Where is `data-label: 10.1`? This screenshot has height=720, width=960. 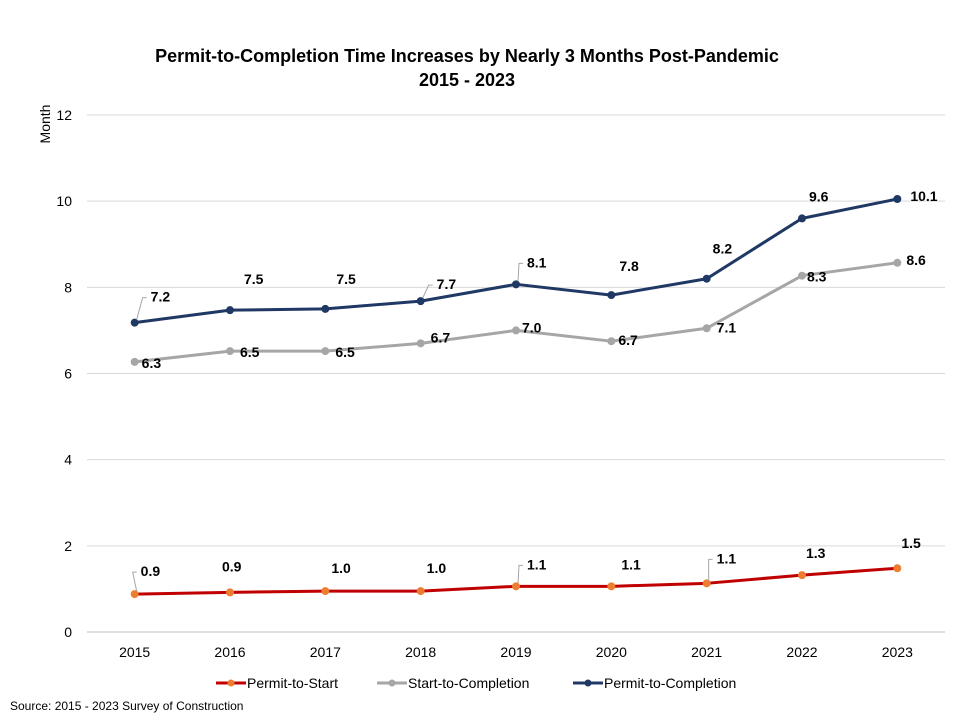 data-label: 10.1 is located at coordinates (923, 196).